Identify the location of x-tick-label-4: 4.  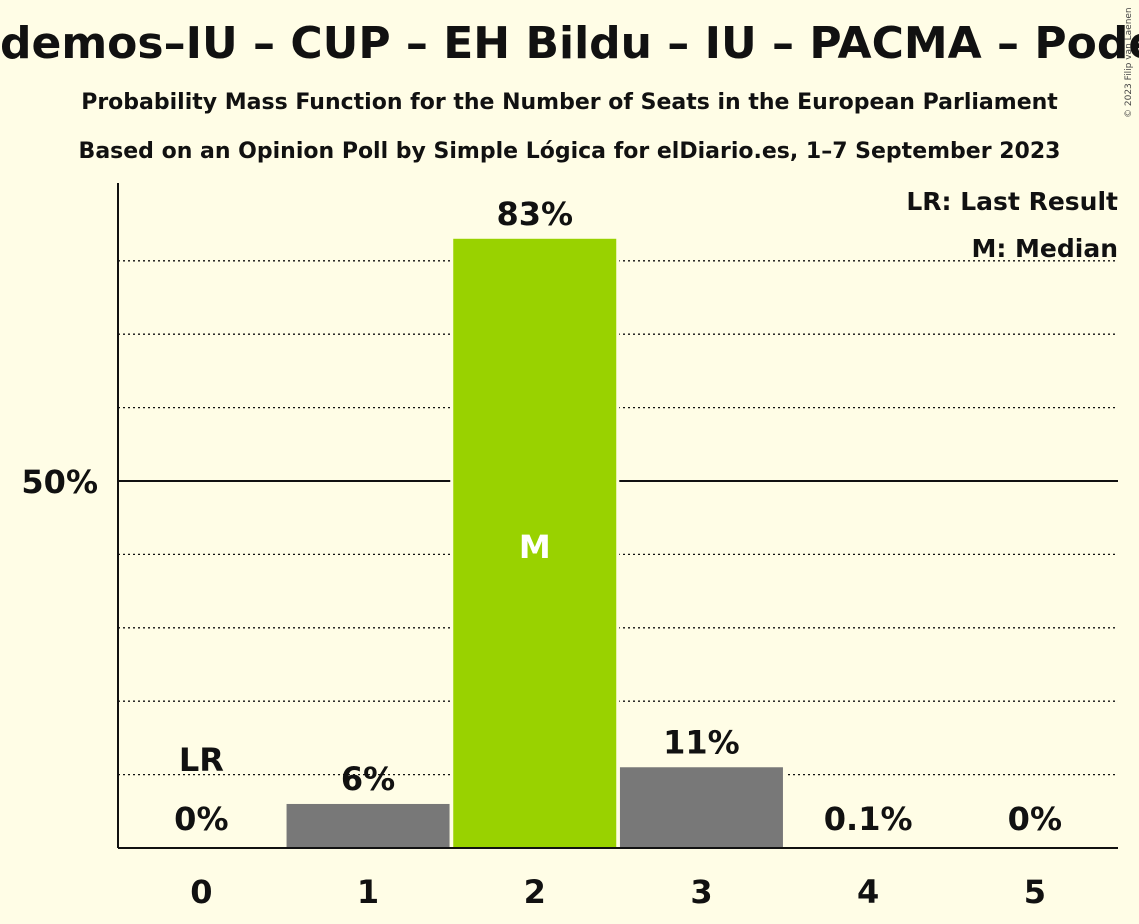
(868, 892).